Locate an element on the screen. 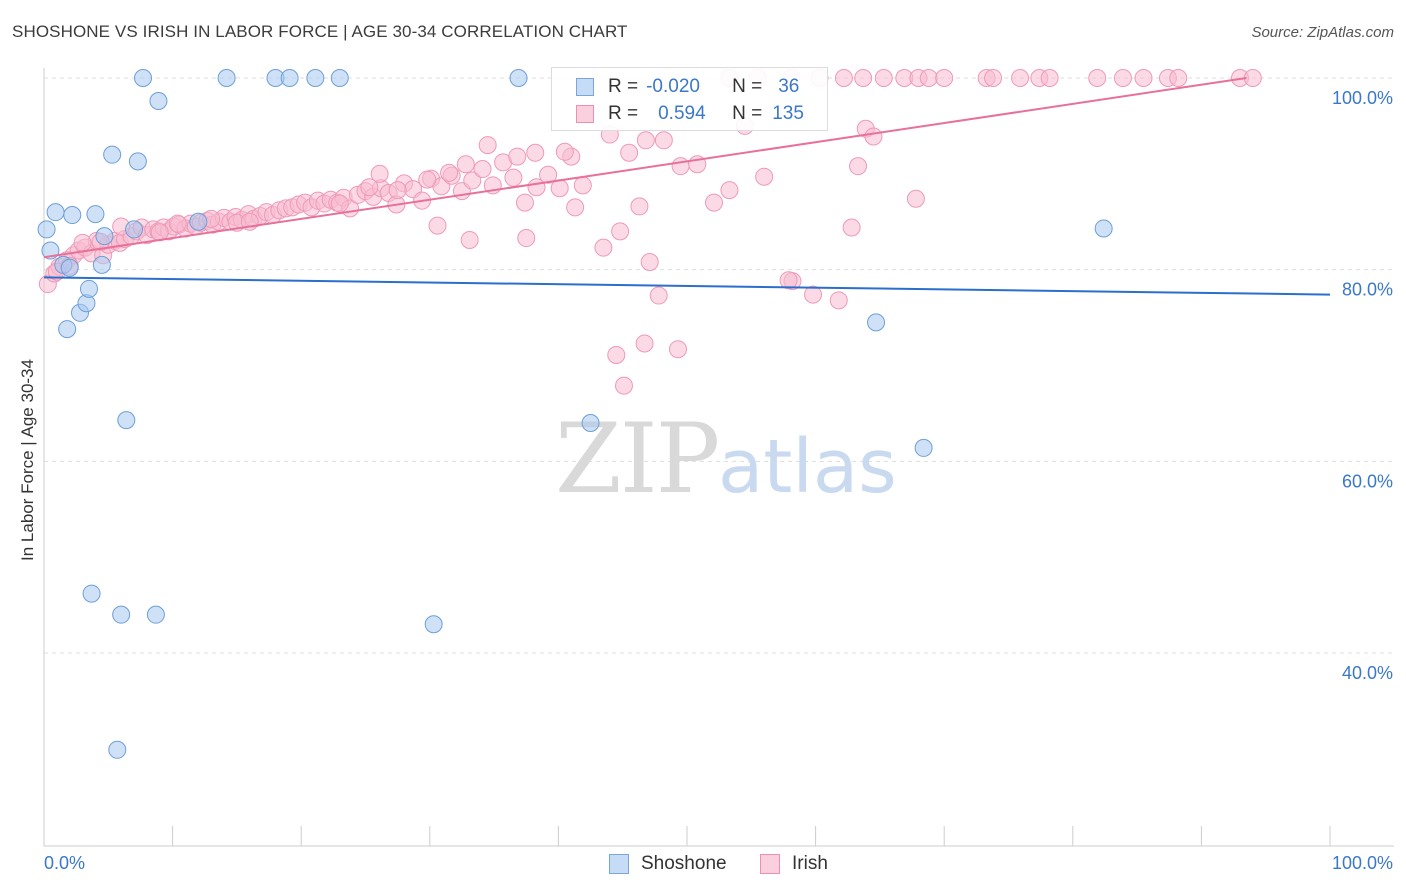  shoshone-swatch is located at coordinates (585, 87).